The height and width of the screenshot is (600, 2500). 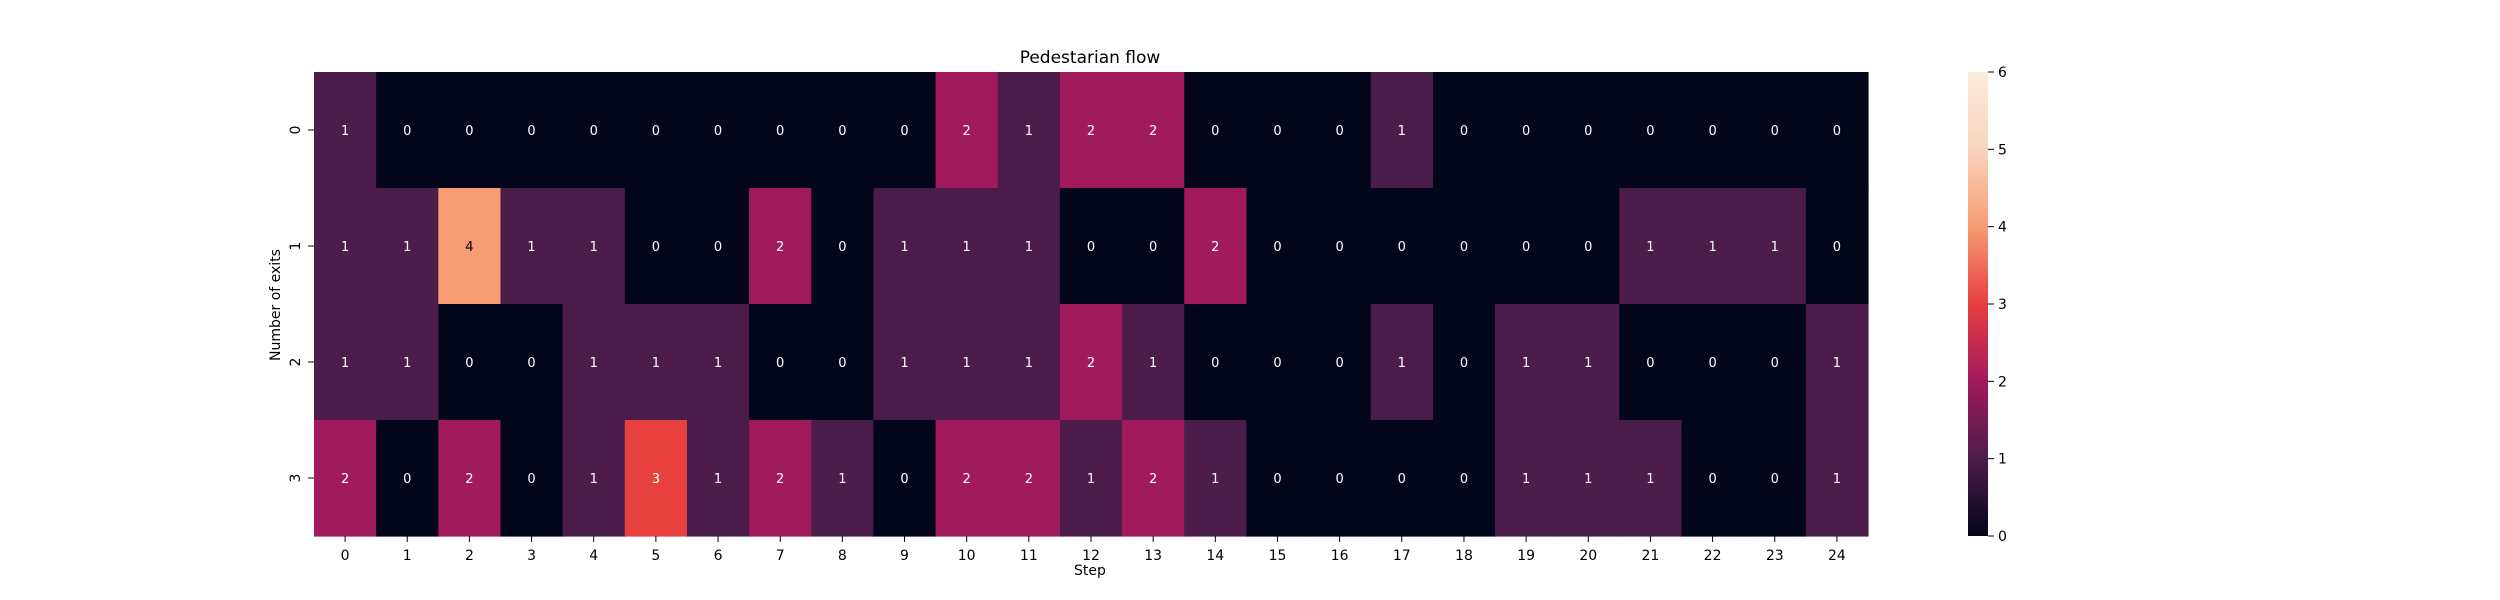 What do you see at coordinates (904, 556) in the screenshot?
I see `x-tick-label: 9` at bounding box center [904, 556].